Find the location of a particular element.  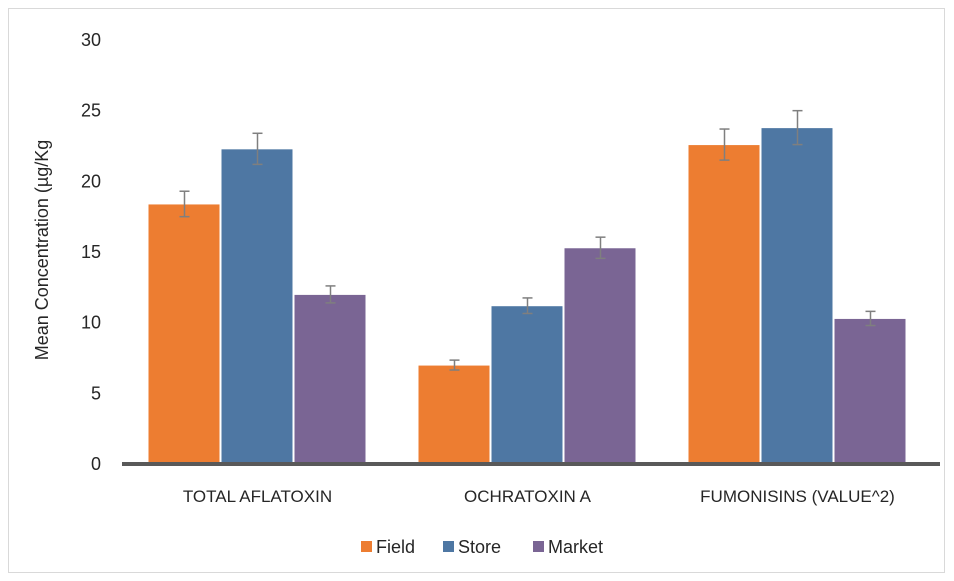

x-category-label: TOTAL AFLATOXIN is located at coordinates (257, 496).